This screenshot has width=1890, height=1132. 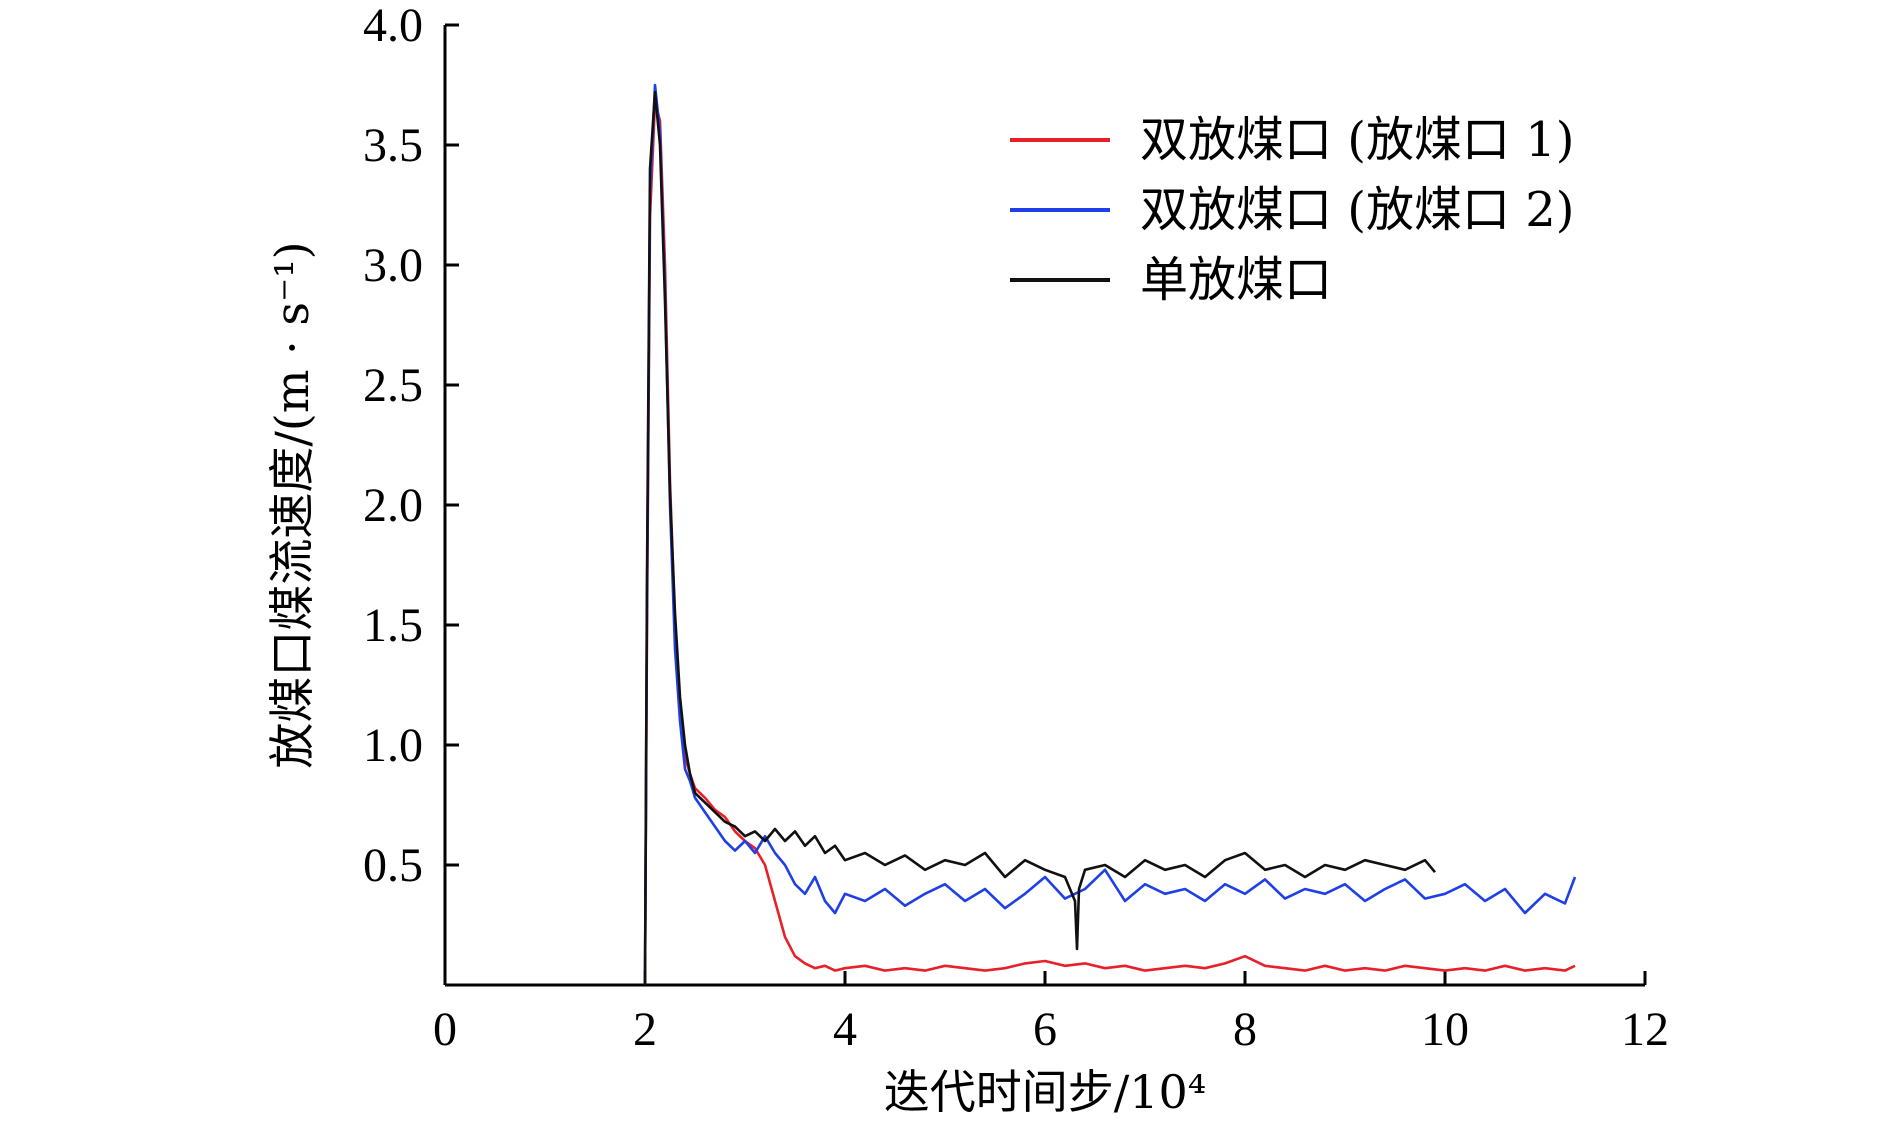 I want to click on x-tick-label: 0, so click(x=445, y=1029).